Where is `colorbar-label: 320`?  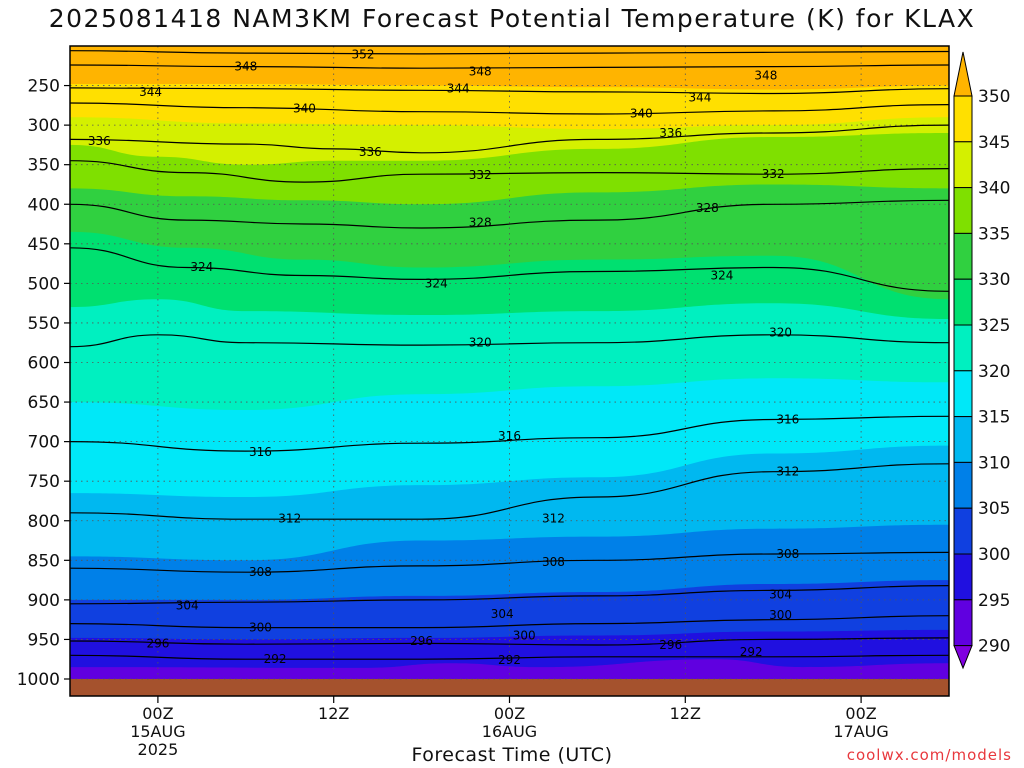
colorbar-label: 320 is located at coordinates (994, 372).